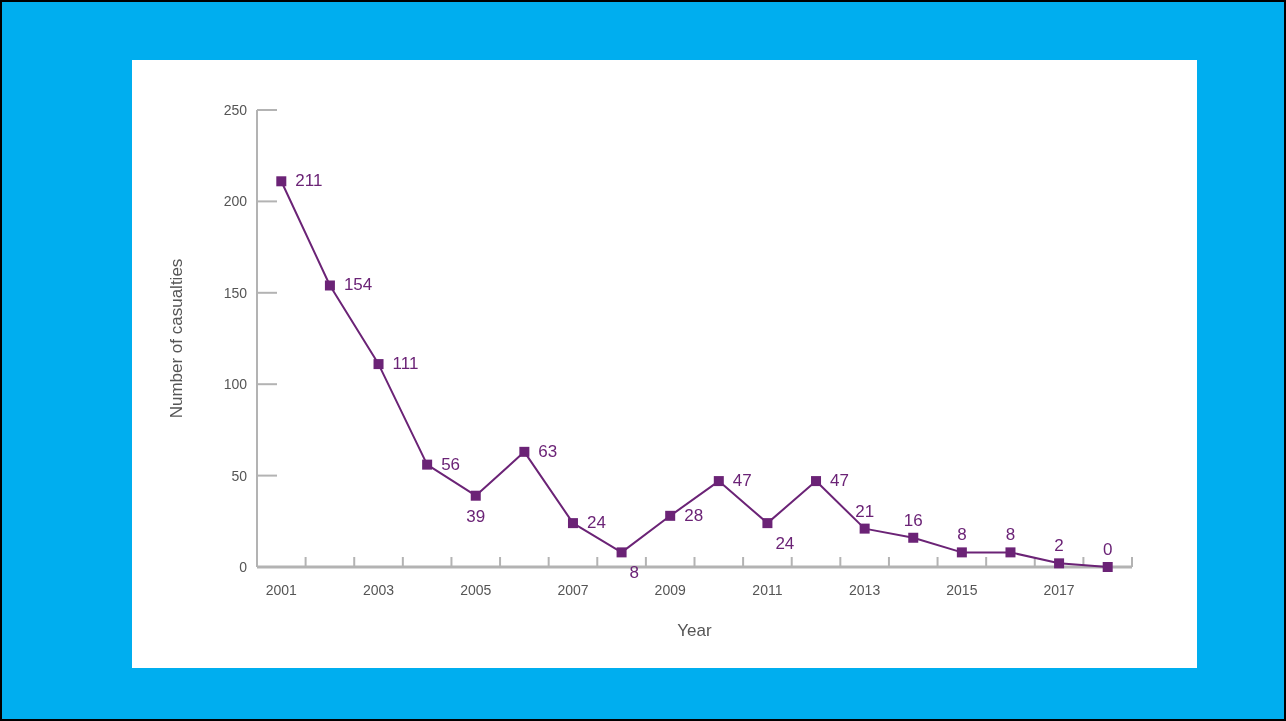  I want to click on data-label: 28, so click(694, 515).